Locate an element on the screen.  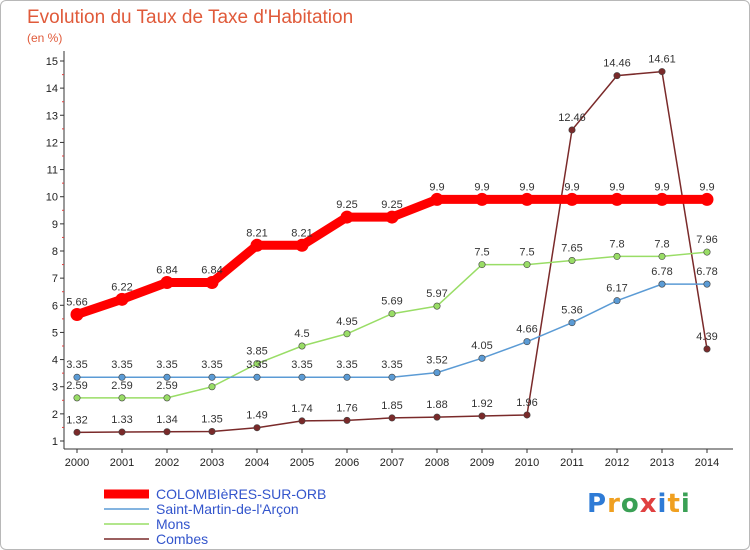
data-label: 14.46 is located at coordinates (617, 64).